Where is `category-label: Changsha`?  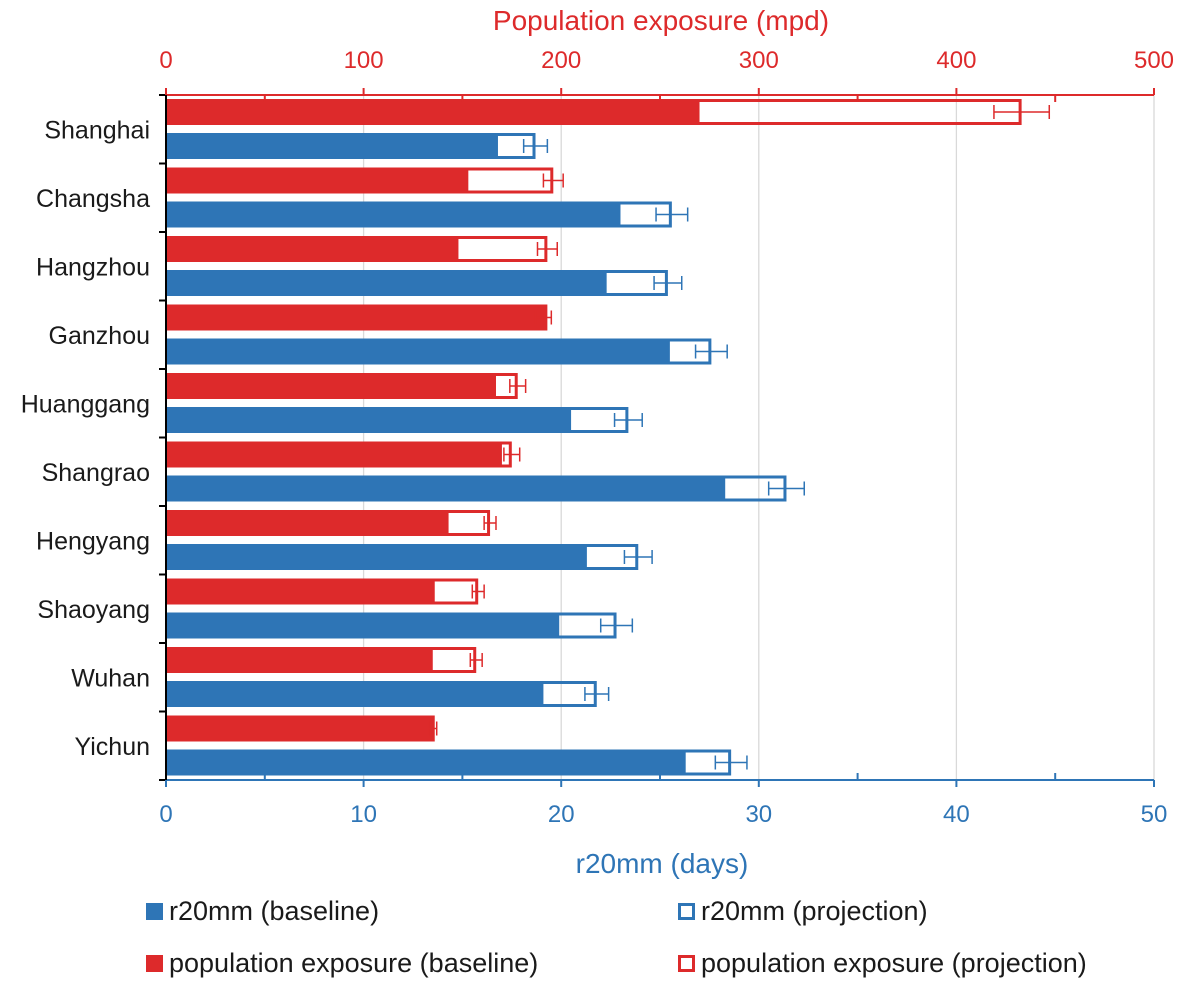 category-label: Changsha is located at coordinates (93, 199).